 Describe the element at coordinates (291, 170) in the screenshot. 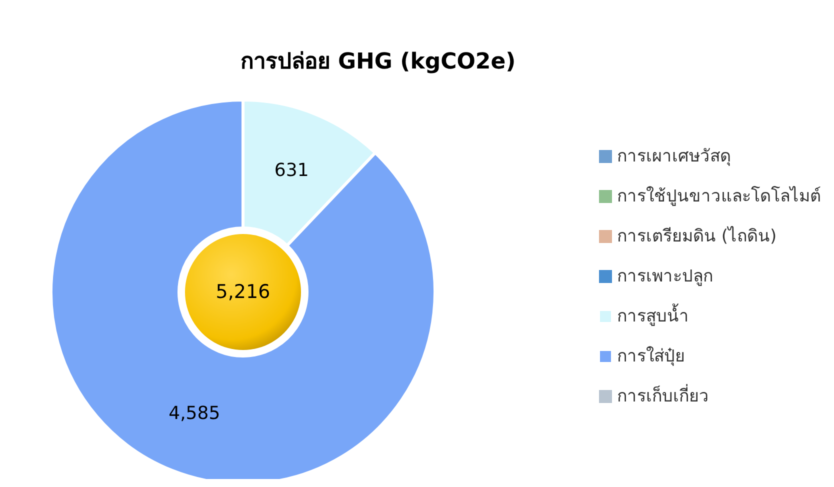

I see `data-label: 631` at that location.